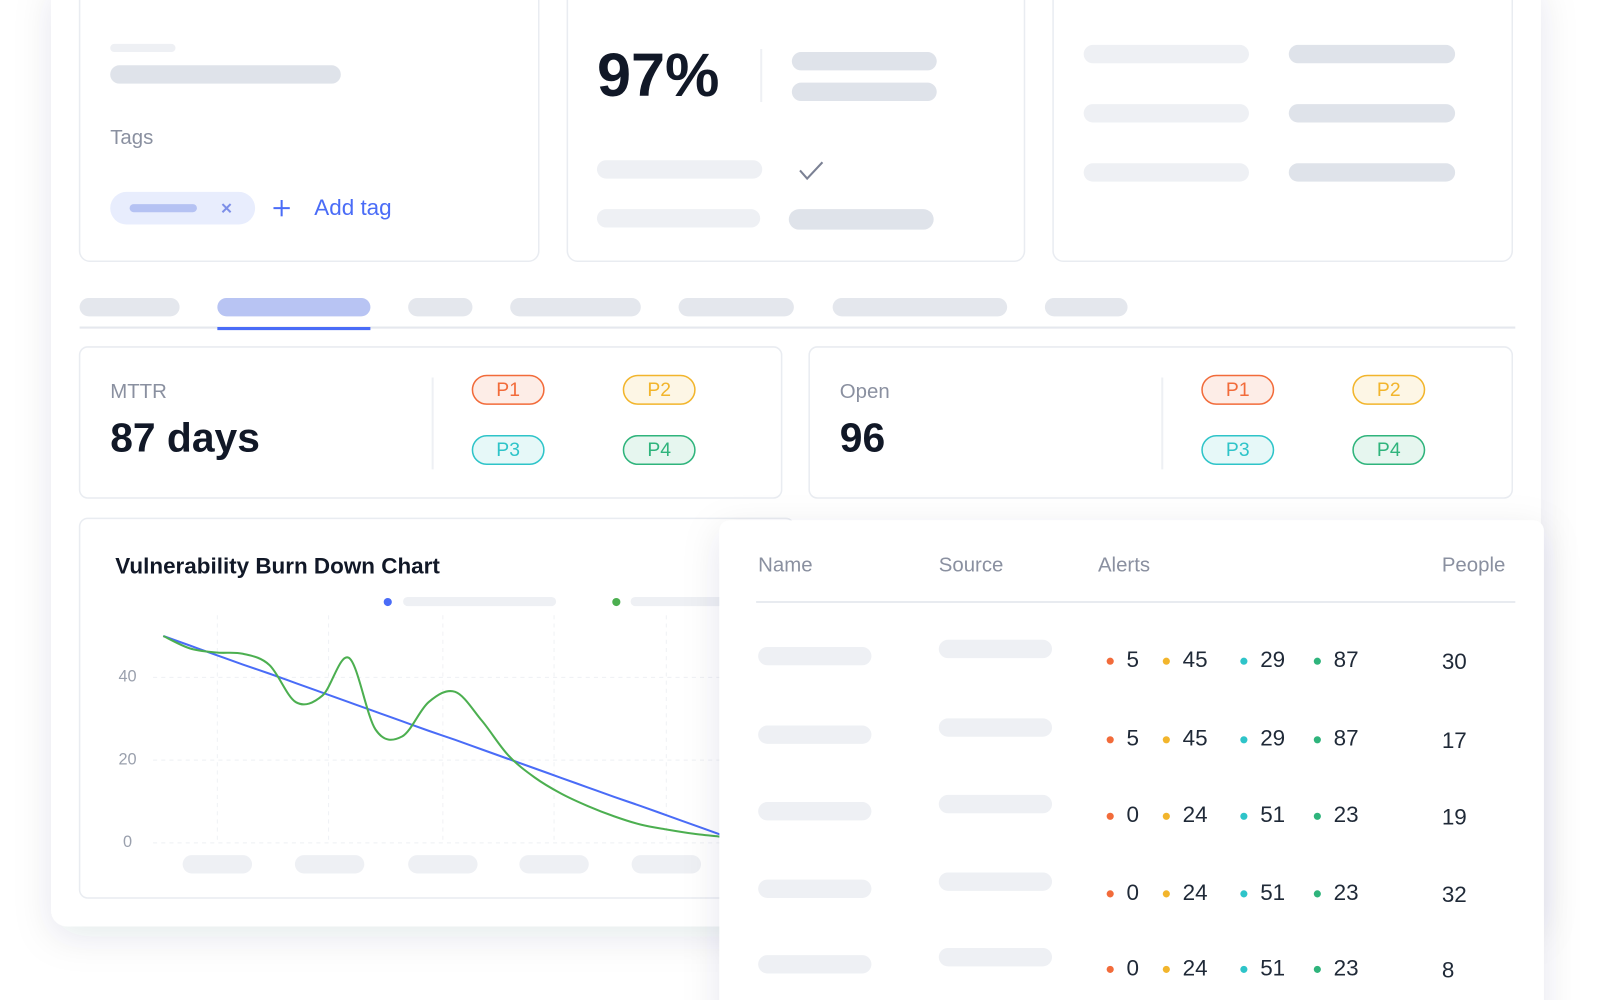  Describe the element at coordinates (163, 208) in the screenshot. I see `tag-text-placeholder` at that location.